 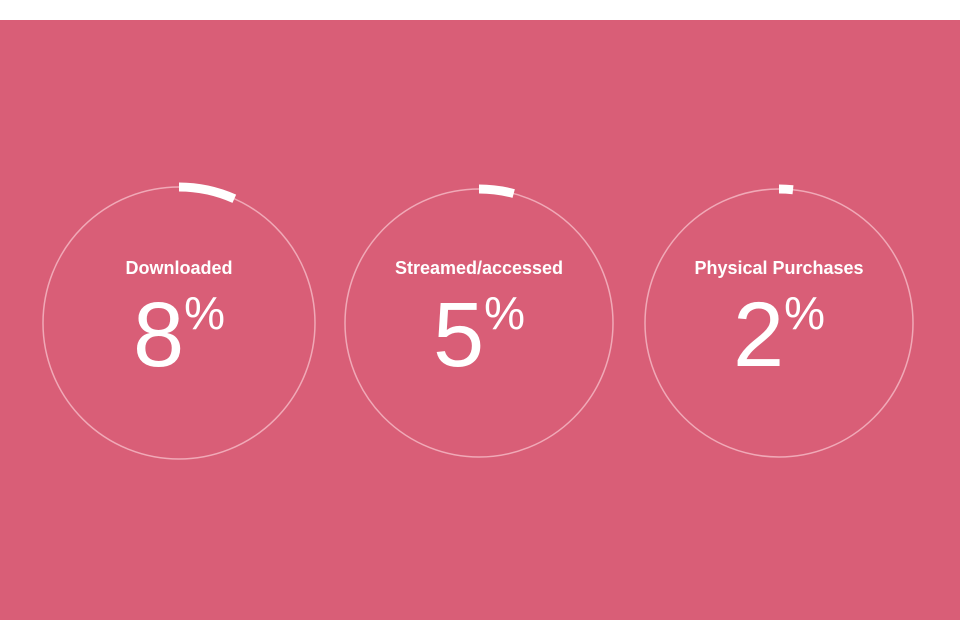 What do you see at coordinates (179, 268) in the screenshot?
I see `gauge-label-downloaded: Downloaded` at bounding box center [179, 268].